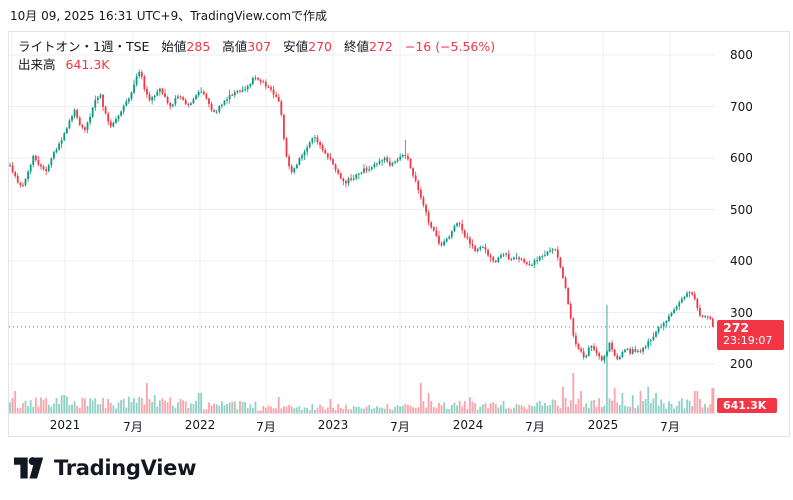  Describe the element at coordinates (741, 261) in the screenshot. I see `y-axis-label: 400` at that location.